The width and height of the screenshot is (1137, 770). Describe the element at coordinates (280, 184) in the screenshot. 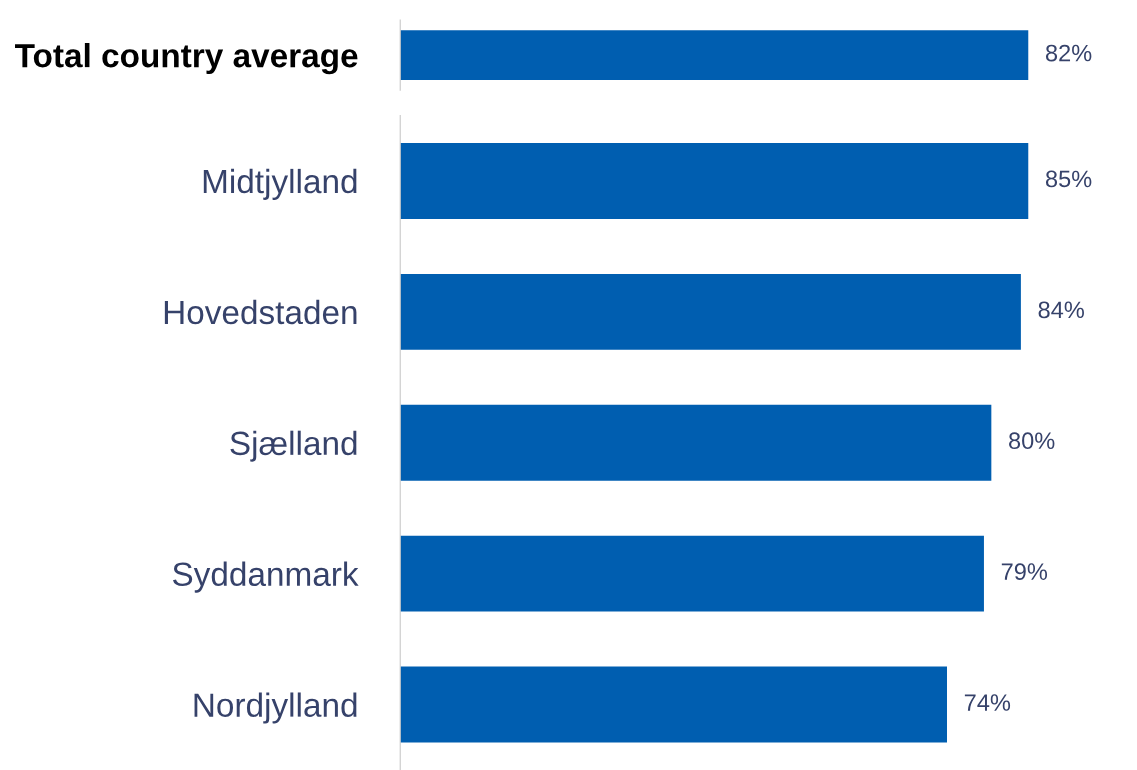

I see `y-tick-label: Midtjylland` at that location.